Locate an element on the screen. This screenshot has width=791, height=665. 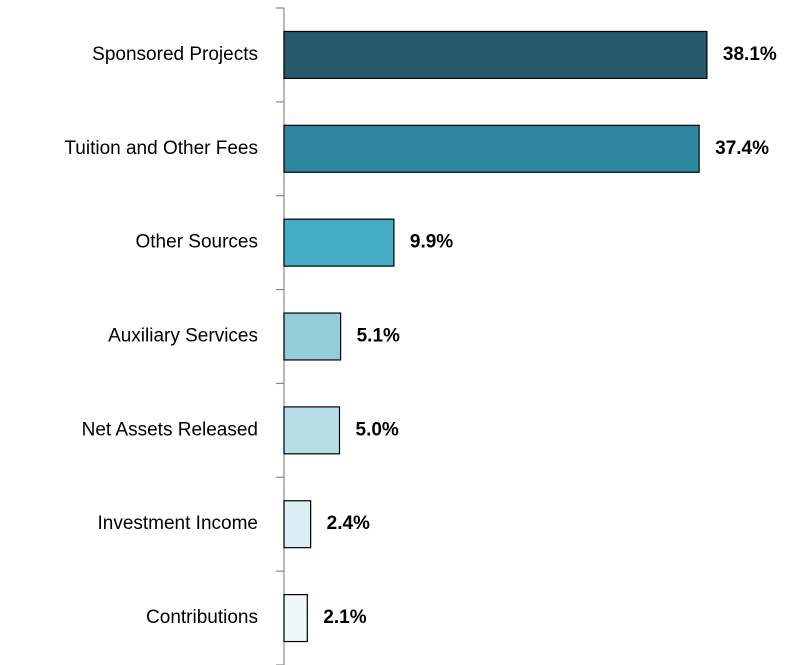
value-label: 38.1% is located at coordinates (750, 54).